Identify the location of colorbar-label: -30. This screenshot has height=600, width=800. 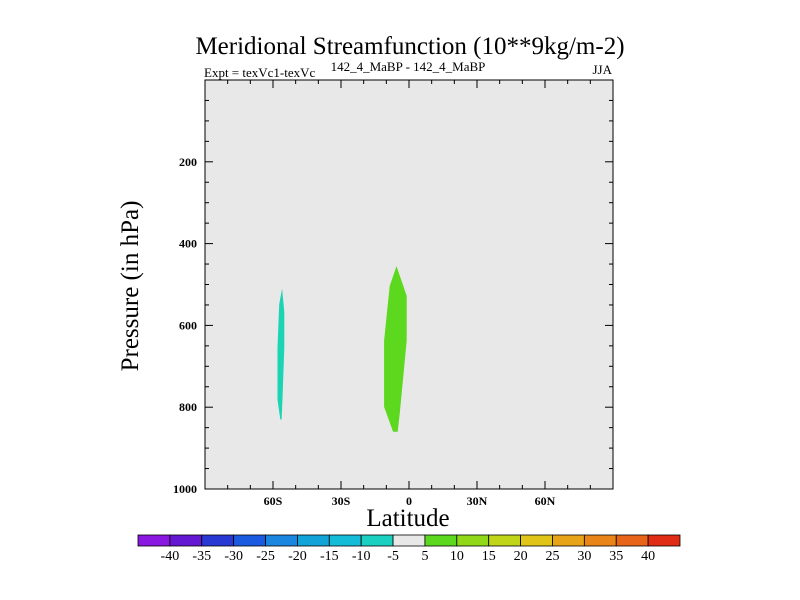
(233, 556).